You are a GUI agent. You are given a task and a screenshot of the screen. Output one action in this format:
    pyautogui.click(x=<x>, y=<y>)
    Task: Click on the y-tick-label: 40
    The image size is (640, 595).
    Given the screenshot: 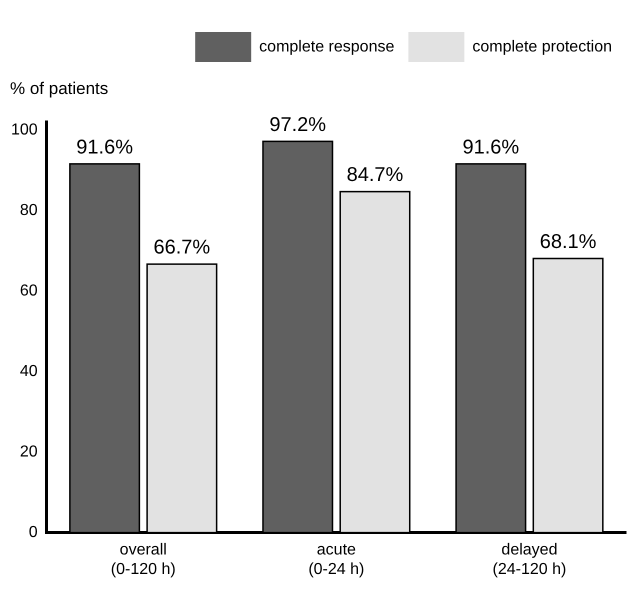 What is the action you would take?
    pyautogui.click(x=29, y=371)
    